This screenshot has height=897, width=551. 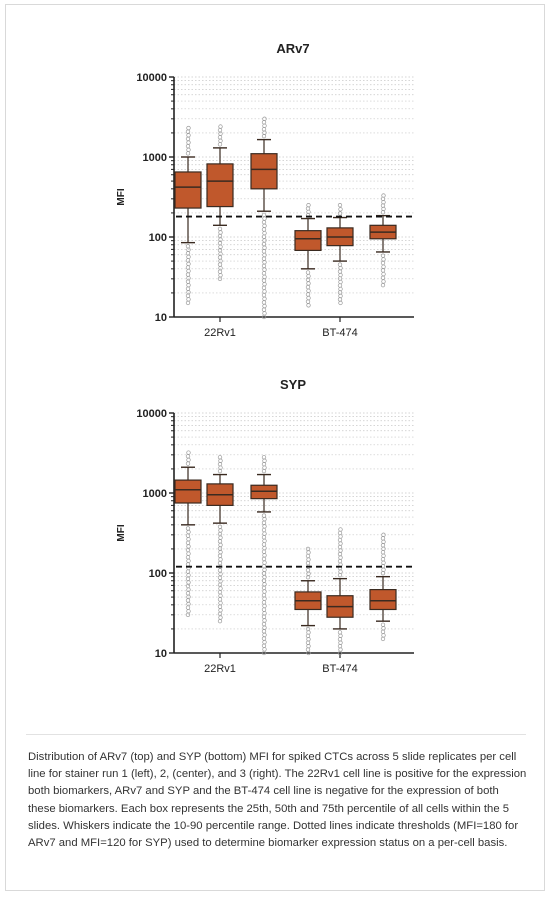 I want to click on chart-title: SYP, so click(x=293, y=384).